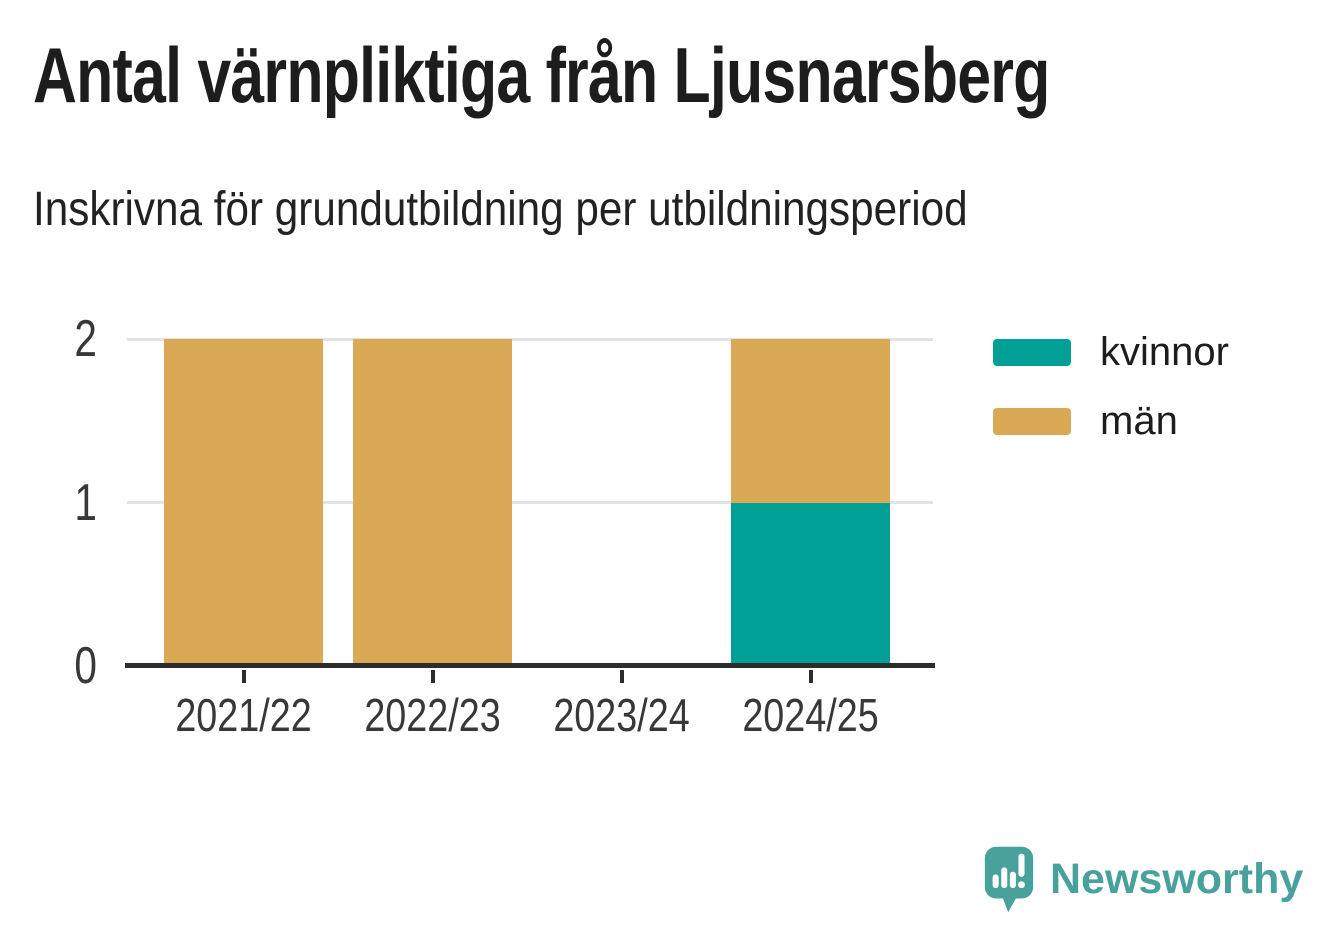 The image size is (1322, 939). I want to click on y-axis-label: 0, so click(85, 666).